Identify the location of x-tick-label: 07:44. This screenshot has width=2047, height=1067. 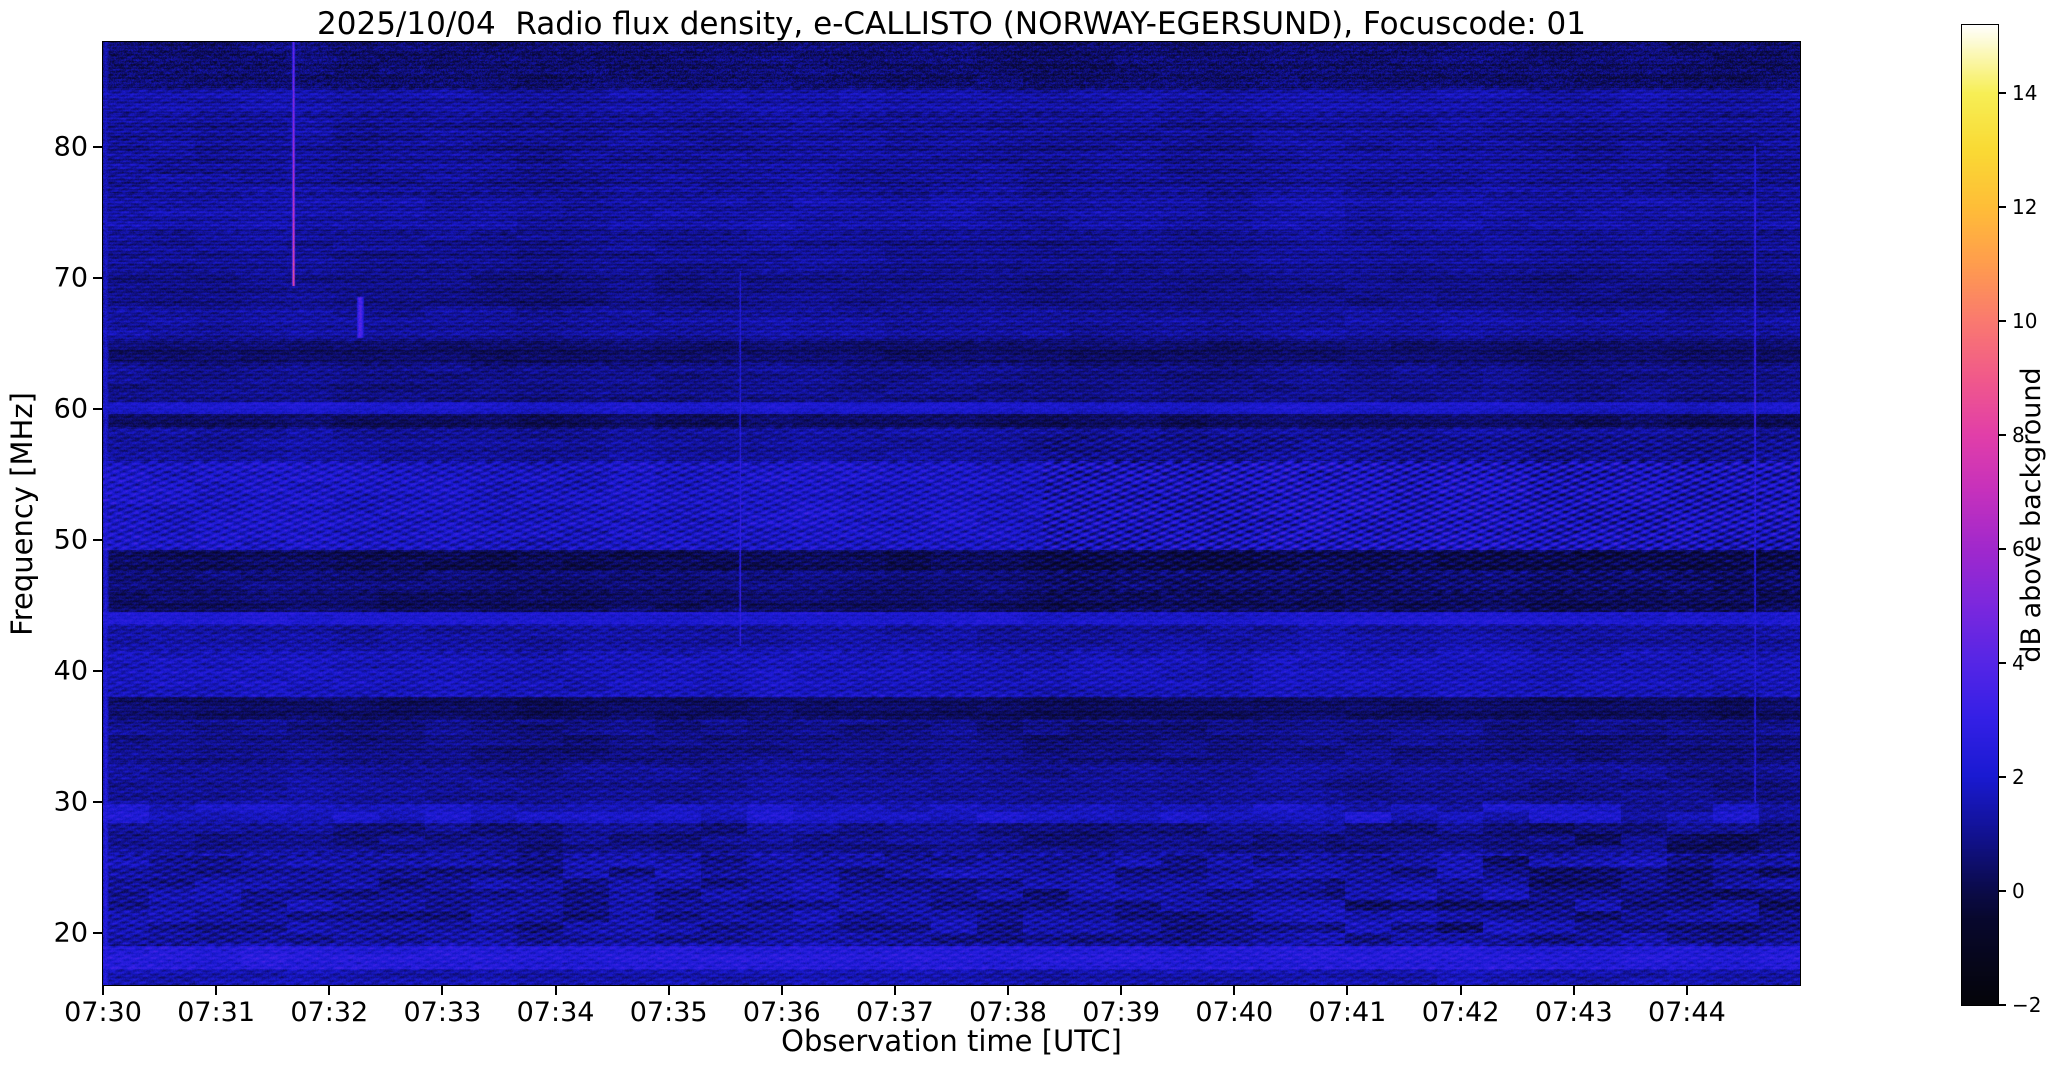
(1686, 1012).